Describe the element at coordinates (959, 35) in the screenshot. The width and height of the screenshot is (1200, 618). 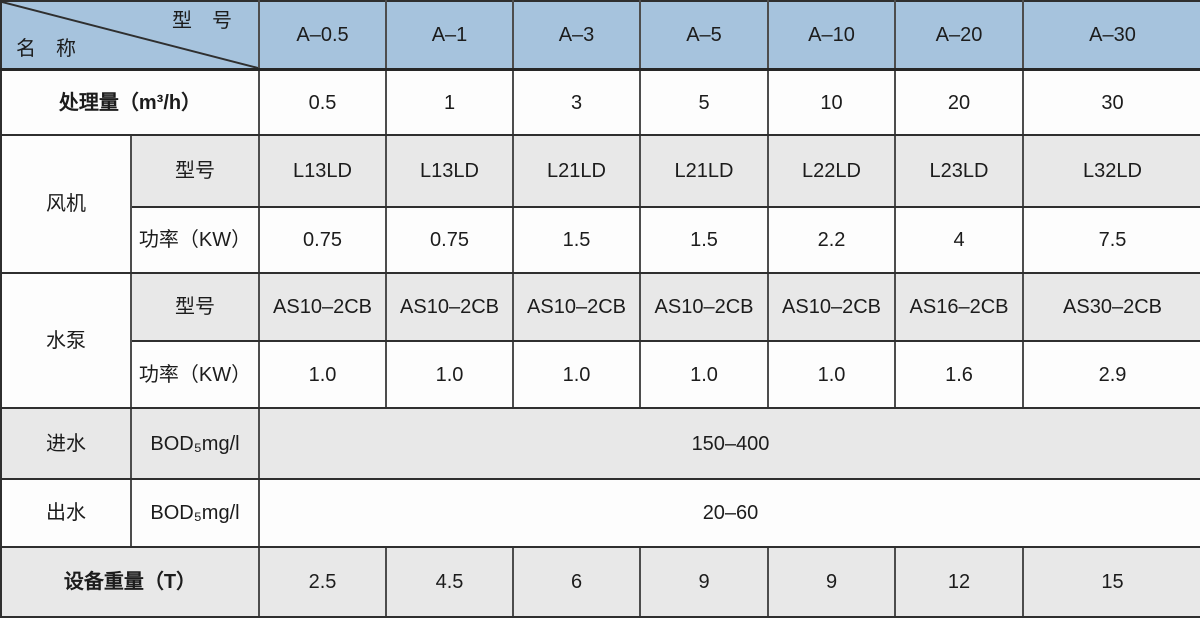
I see `column-header-model: A–20` at that location.